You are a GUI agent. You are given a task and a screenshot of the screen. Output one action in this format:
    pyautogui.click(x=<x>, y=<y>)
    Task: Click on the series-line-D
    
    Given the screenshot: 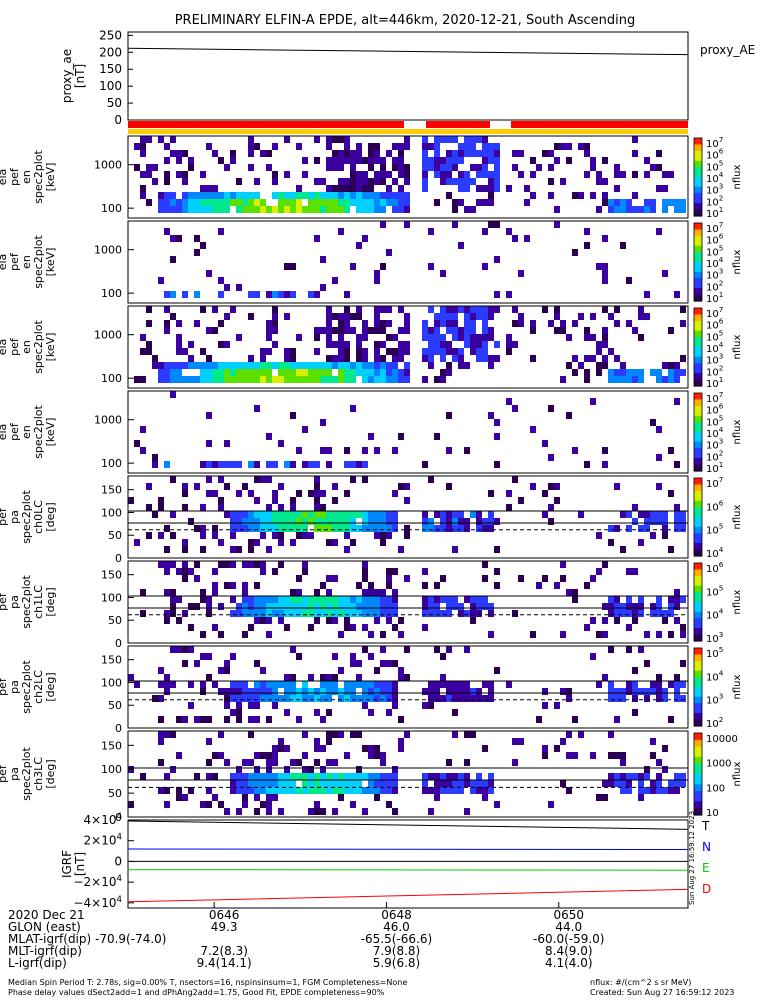 What is the action you would take?
    pyautogui.click(x=408, y=895)
    